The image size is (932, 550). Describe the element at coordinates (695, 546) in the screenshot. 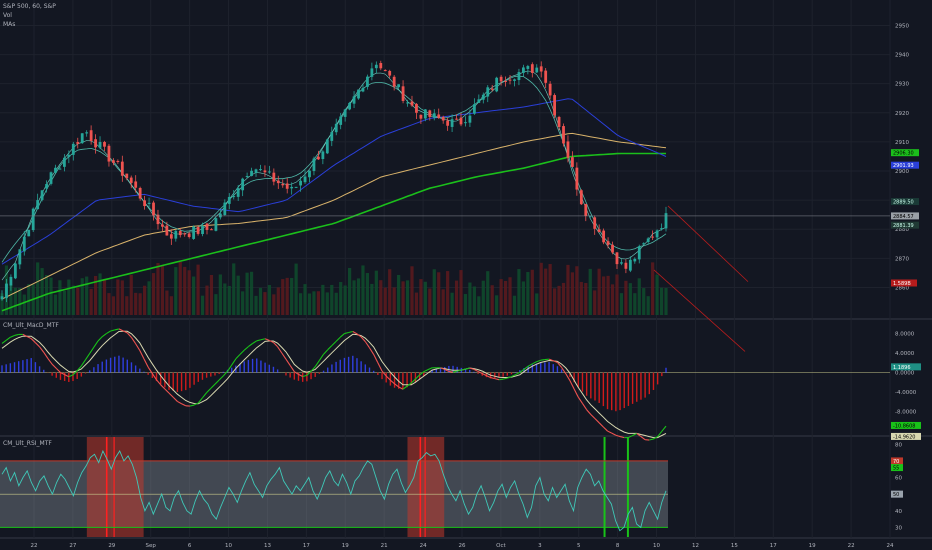

I see `x-tick-label: 12` at that location.